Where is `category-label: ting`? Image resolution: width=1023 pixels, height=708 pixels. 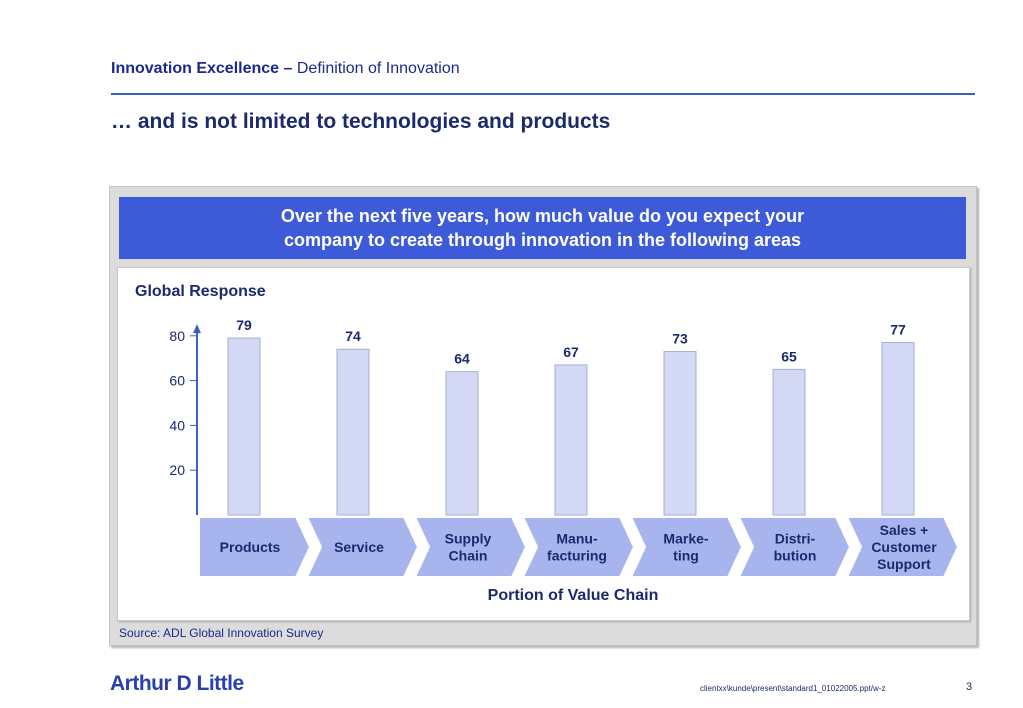 category-label: ting is located at coordinates (686, 556).